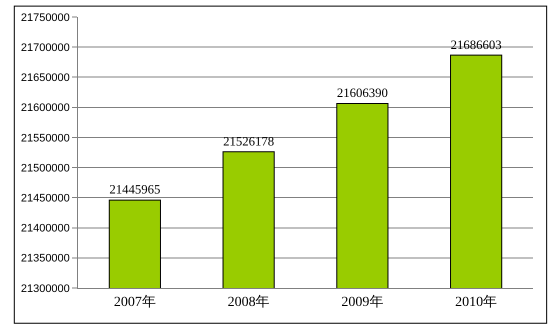 The height and width of the screenshot is (328, 553). Describe the element at coordinates (45, 108) in the screenshot. I see `y-tick-label: 21600000` at that location.